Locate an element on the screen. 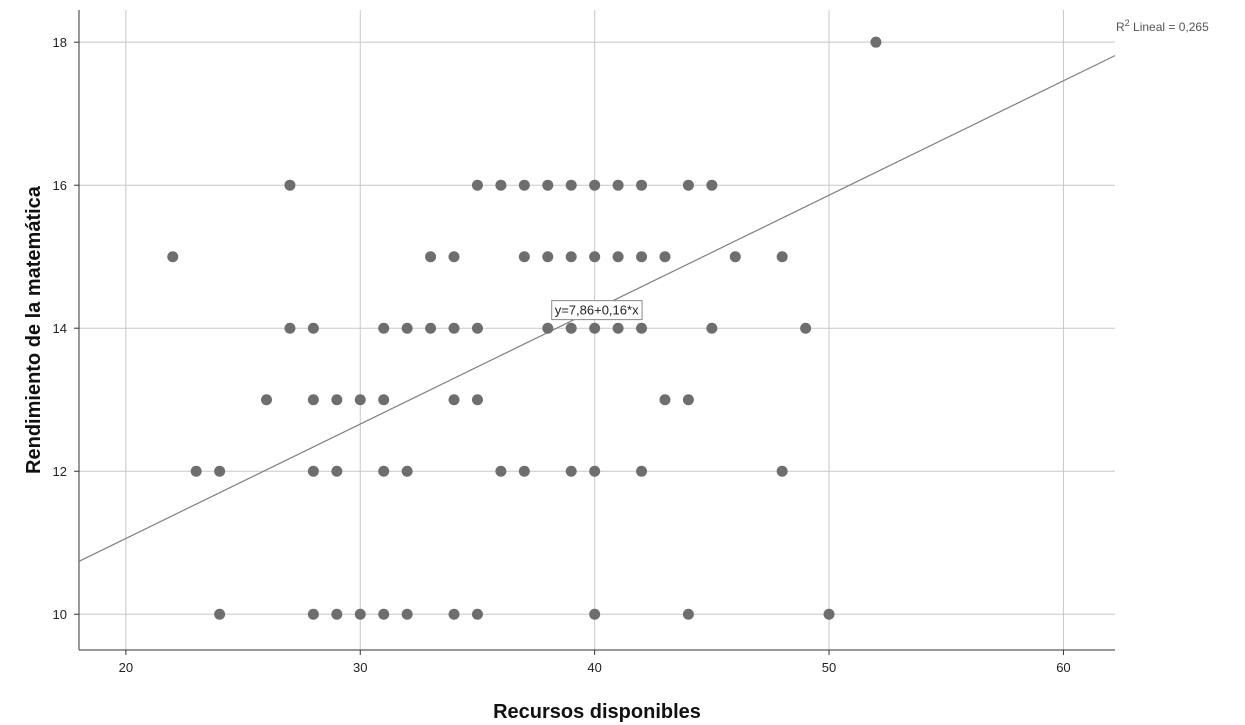  x-tick-label: 50 is located at coordinates (829, 667).